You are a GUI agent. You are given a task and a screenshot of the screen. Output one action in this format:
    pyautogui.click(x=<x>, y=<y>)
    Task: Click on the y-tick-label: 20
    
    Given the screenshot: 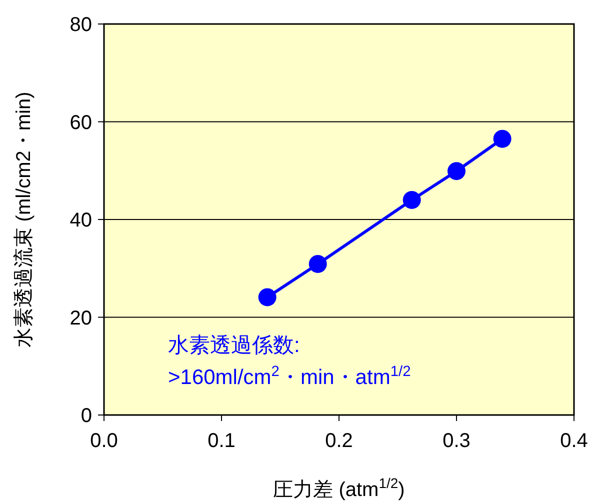 What is the action you would take?
    pyautogui.click(x=81, y=318)
    